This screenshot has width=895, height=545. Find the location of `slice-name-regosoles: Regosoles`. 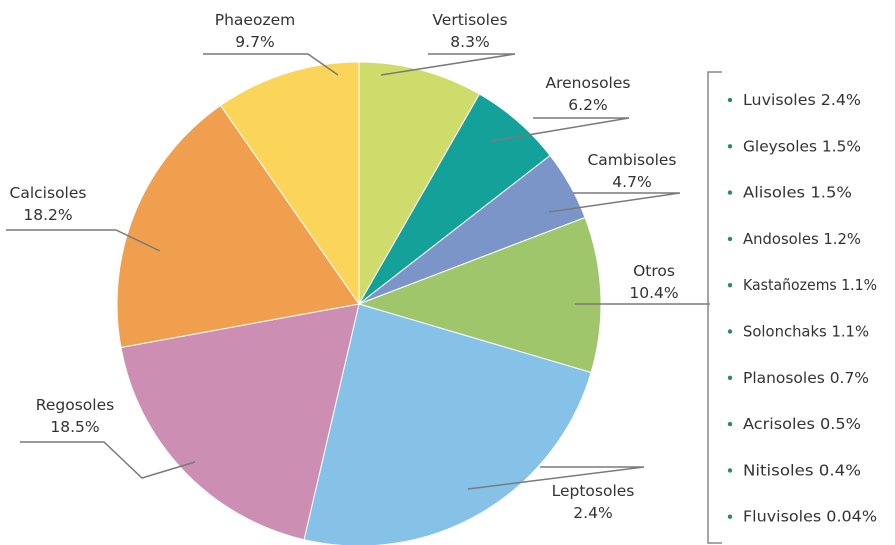

slice-name-regosoles: Regosoles is located at coordinates (75, 405).